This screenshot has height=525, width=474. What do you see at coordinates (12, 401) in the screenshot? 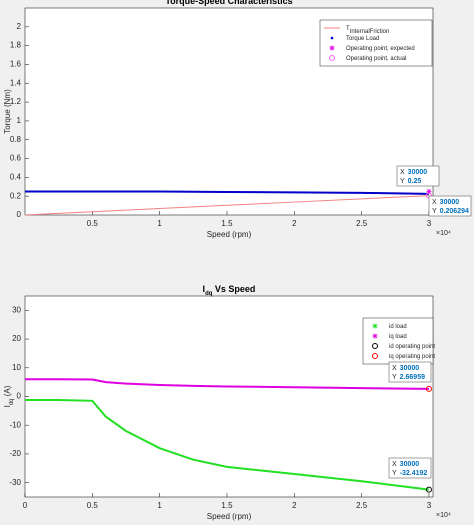
I see `y-axis-label-part: dq` at bounding box center [12, 401].